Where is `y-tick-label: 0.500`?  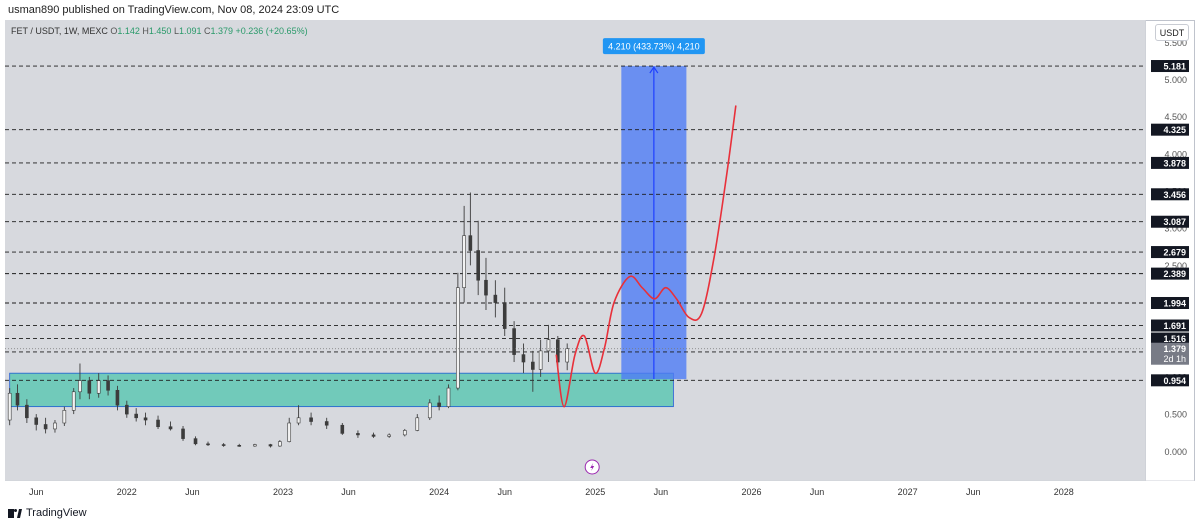
y-tick-label: 0.500 is located at coordinates (1175, 415).